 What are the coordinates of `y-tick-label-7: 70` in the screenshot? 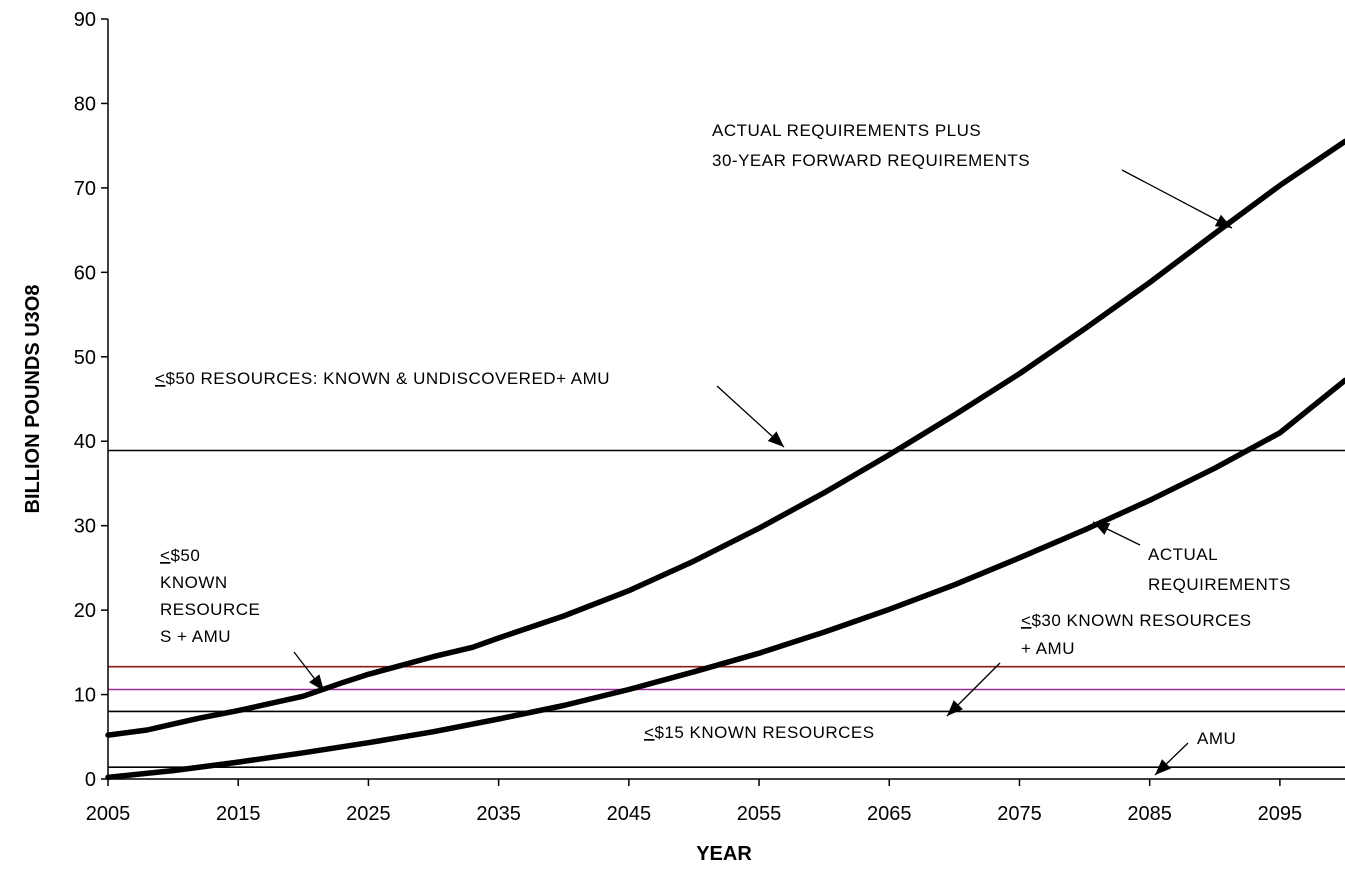 It's located at (85, 189).